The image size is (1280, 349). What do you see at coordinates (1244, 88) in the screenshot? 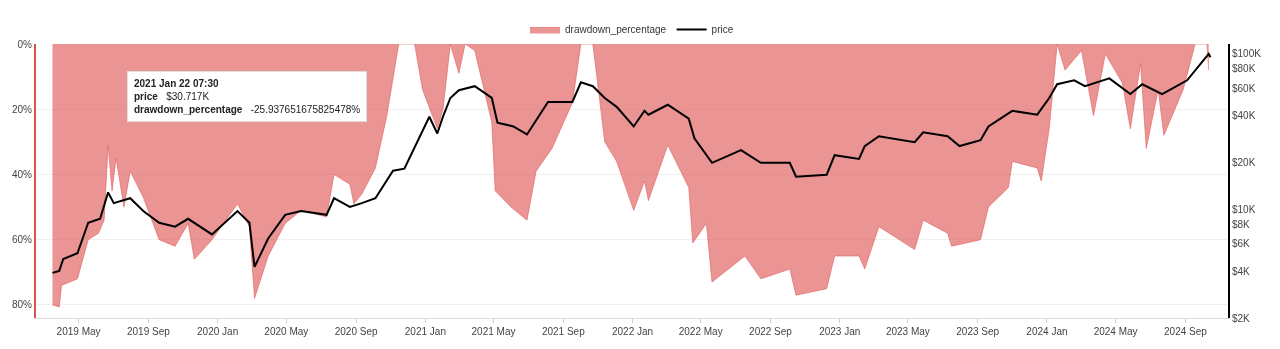
I see `y2-tick-label: $60K` at bounding box center [1244, 88].